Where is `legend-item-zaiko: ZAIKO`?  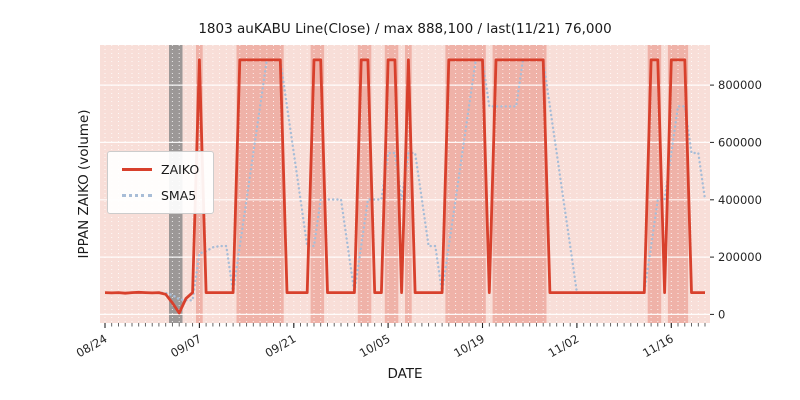
legend-item-zaiko: ZAIKO is located at coordinates (160, 169).